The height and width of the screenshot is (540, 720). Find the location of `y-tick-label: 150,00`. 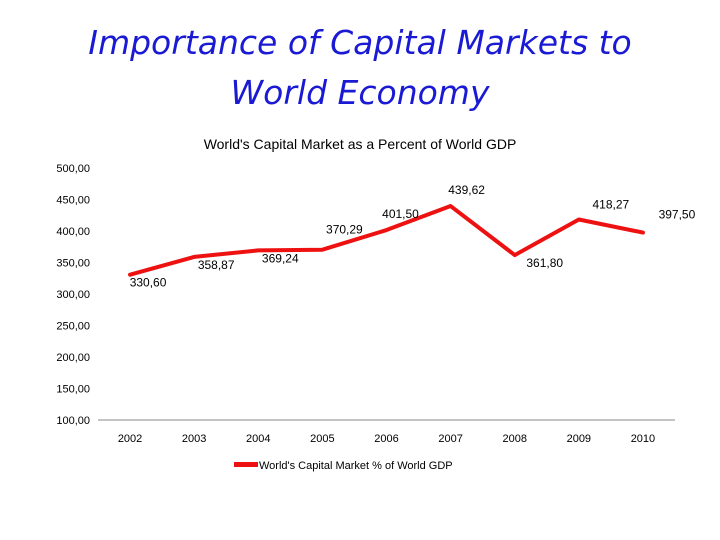

y-tick-label: 150,00 is located at coordinates (73, 390).